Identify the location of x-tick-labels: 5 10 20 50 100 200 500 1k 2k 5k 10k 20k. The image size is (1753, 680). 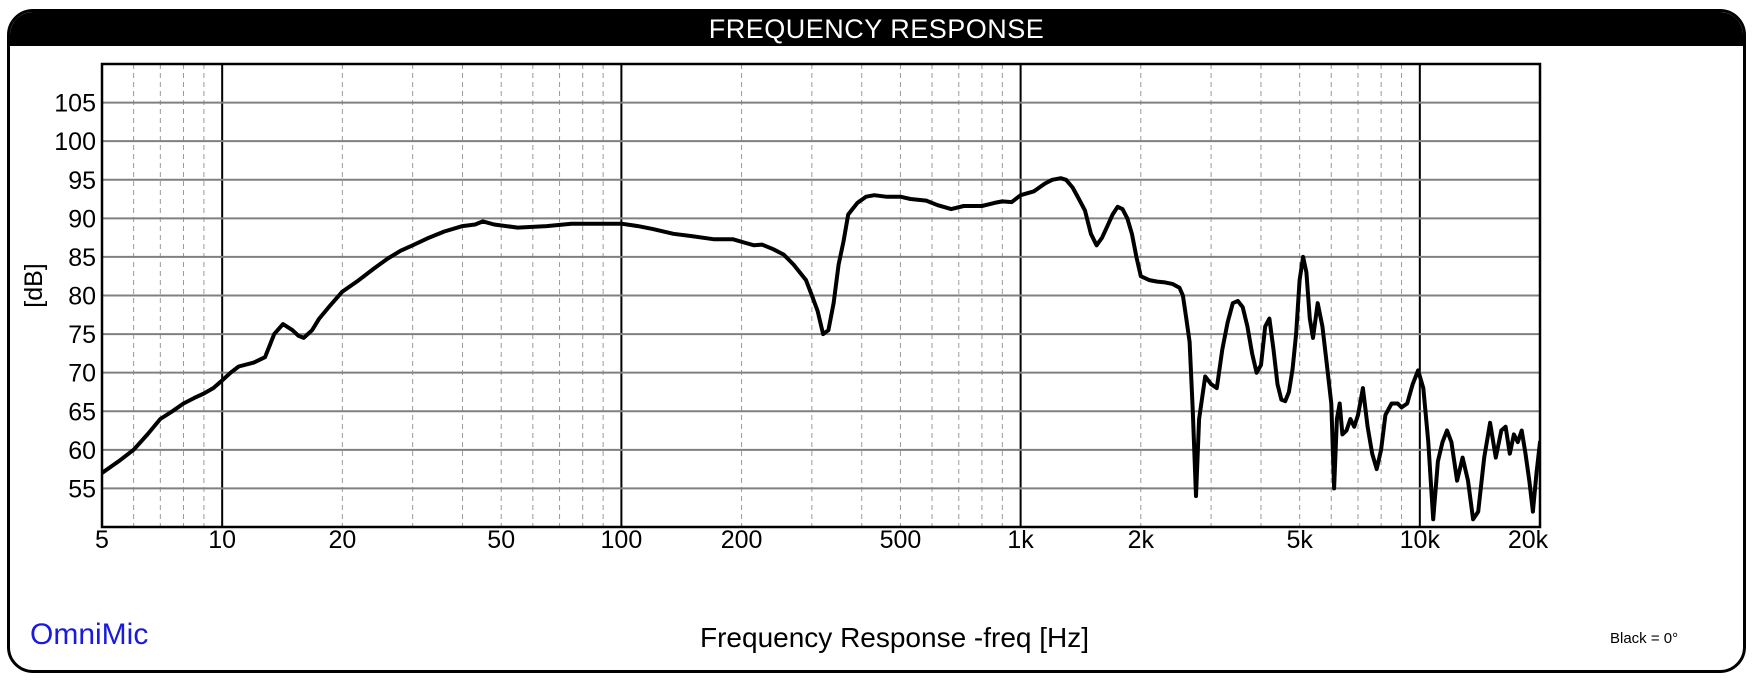
(822, 540).